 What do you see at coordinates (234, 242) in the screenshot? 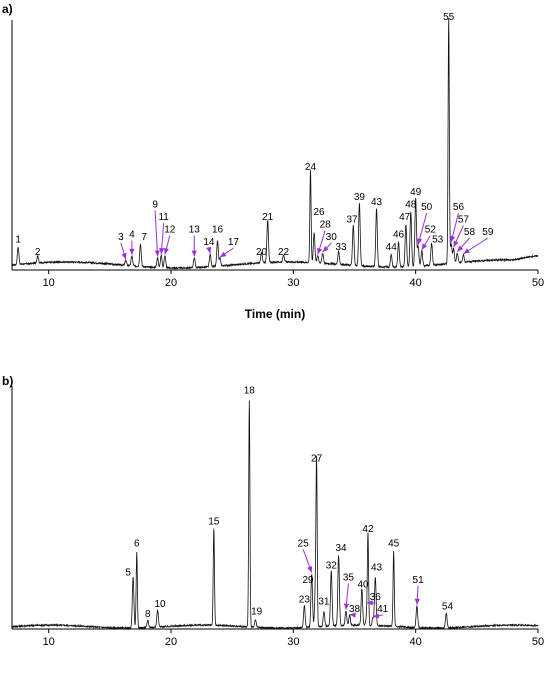
I see `peak-label: 17` at bounding box center [234, 242].